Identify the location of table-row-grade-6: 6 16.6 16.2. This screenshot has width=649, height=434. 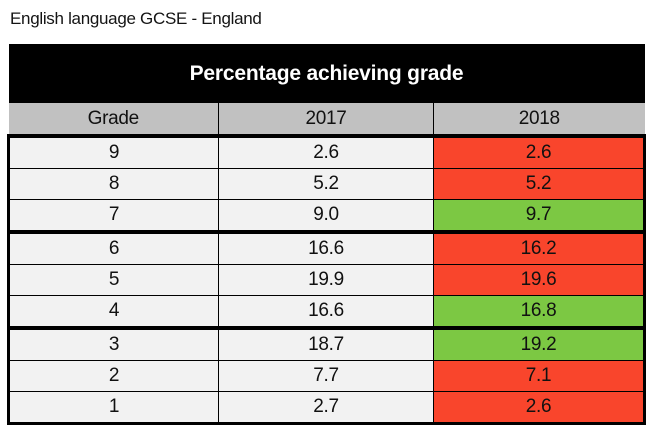
(326, 248).